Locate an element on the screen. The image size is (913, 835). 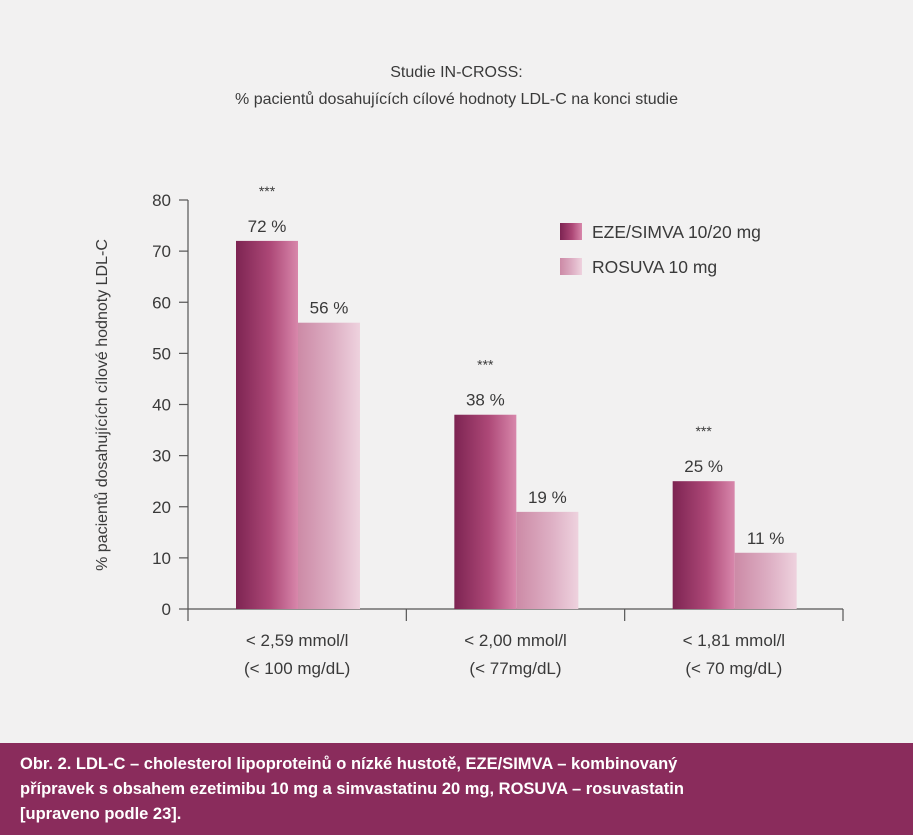
y-tick-label: 10 is located at coordinates (161, 558).